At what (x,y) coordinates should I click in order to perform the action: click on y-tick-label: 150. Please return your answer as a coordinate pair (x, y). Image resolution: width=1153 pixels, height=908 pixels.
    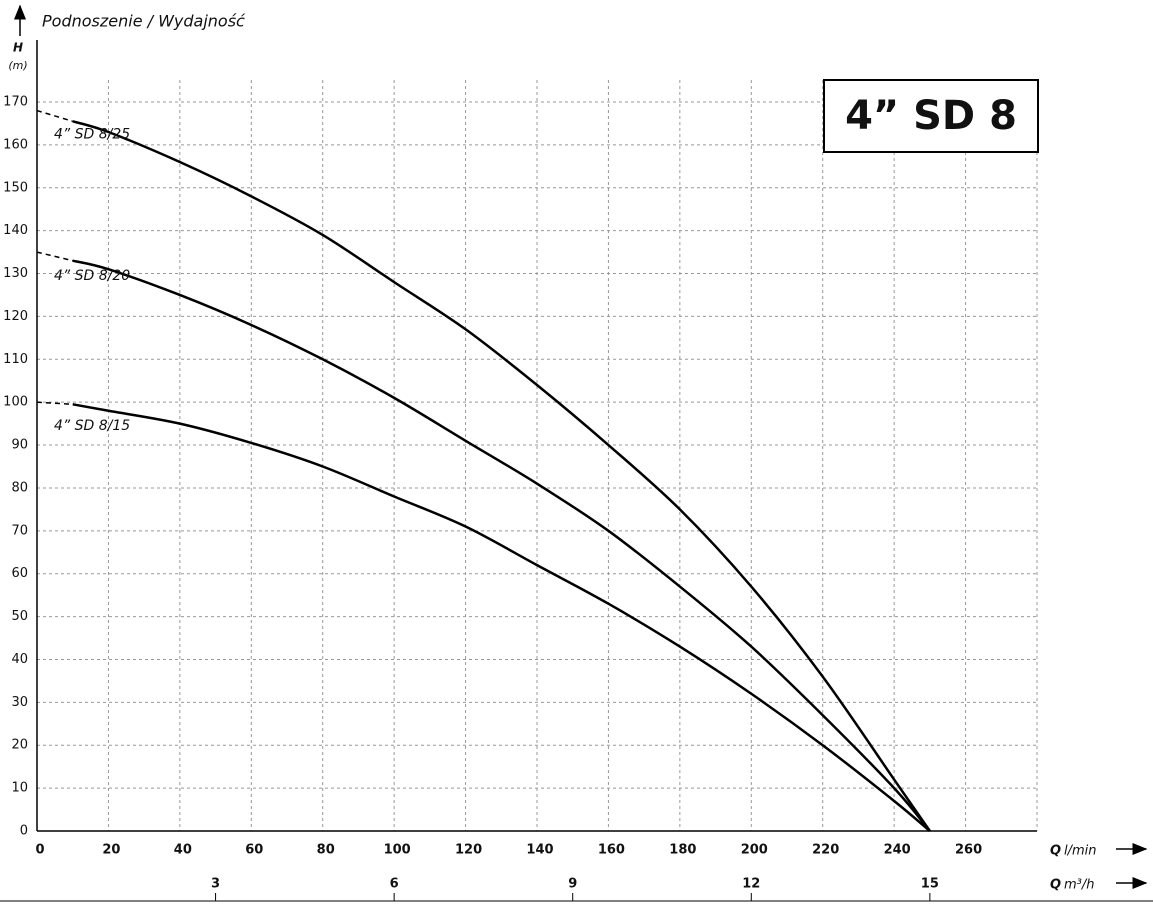
    Looking at the image, I should click on (15, 187).